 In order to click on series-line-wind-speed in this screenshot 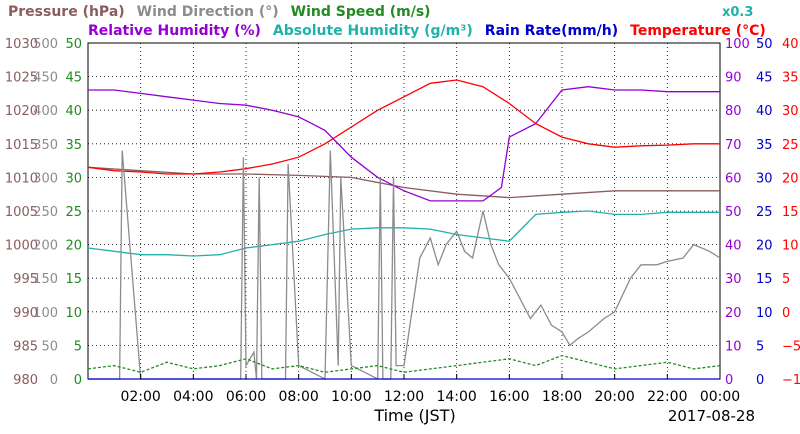, I will do `click(404, 363)`.